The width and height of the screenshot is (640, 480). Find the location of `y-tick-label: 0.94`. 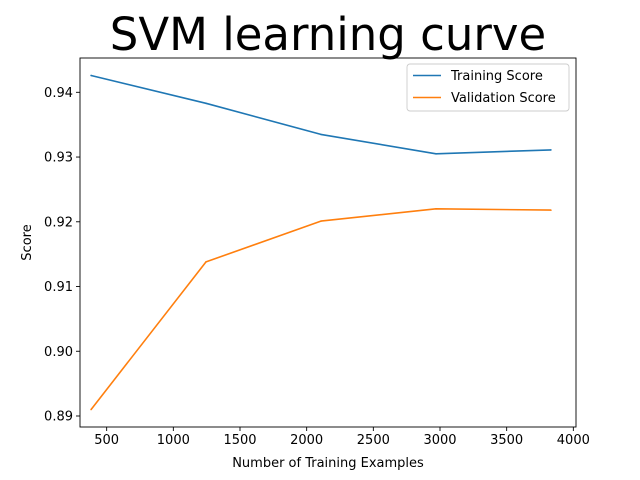

y-tick-label: 0.94 is located at coordinates (58, 93).